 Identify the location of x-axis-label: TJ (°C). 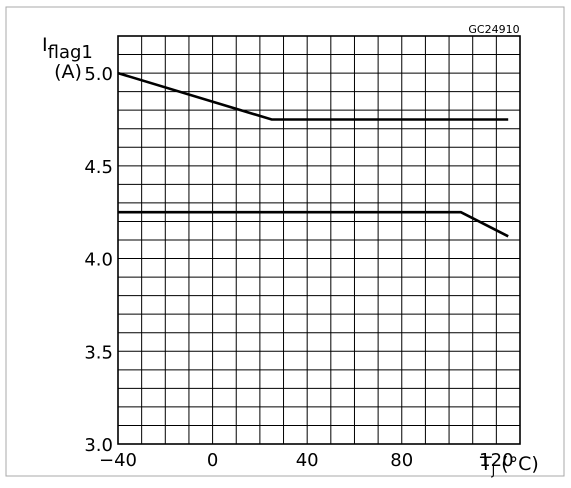
(509, 465).